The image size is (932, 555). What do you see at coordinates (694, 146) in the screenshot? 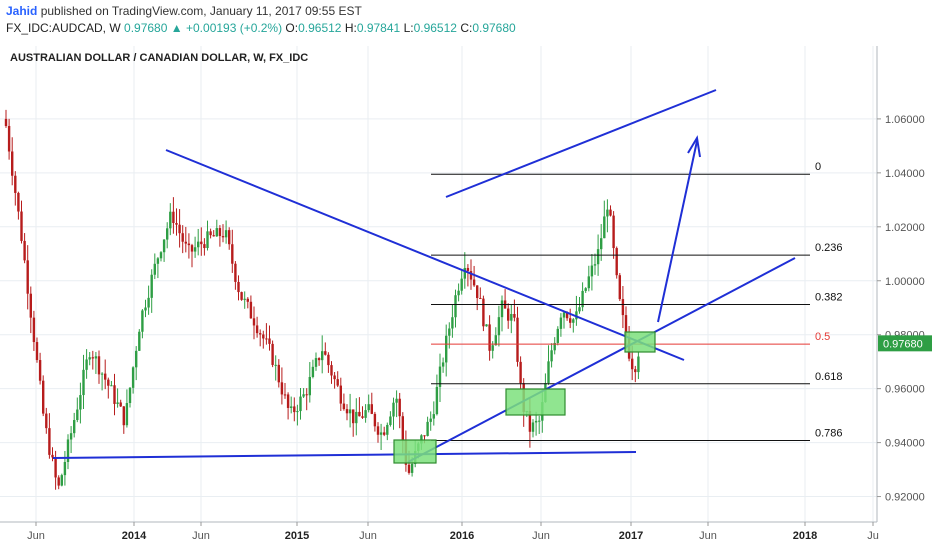
I see `arrow-head-icon` at bounding box center [694, 146].